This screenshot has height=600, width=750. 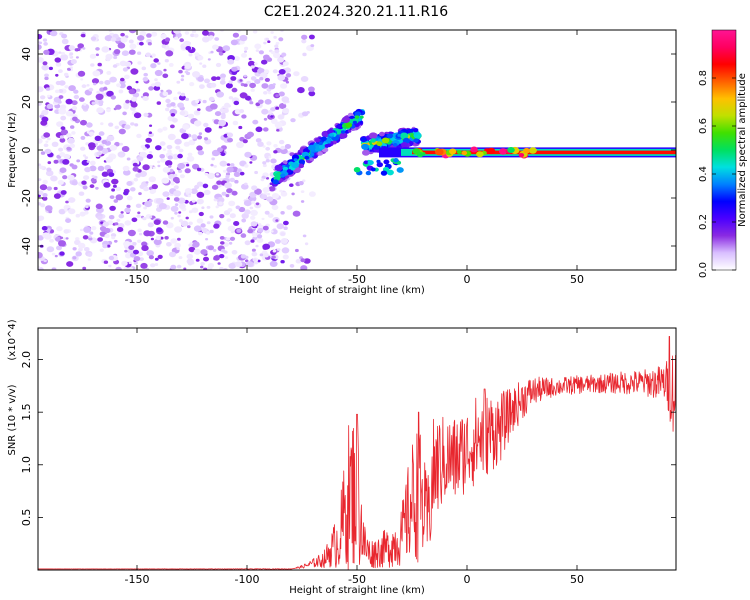 What do you see at coordinates (26, 360) in the screenshot?
I see `snr-ytick-label: 2.0` at bounding box center [26, 360].